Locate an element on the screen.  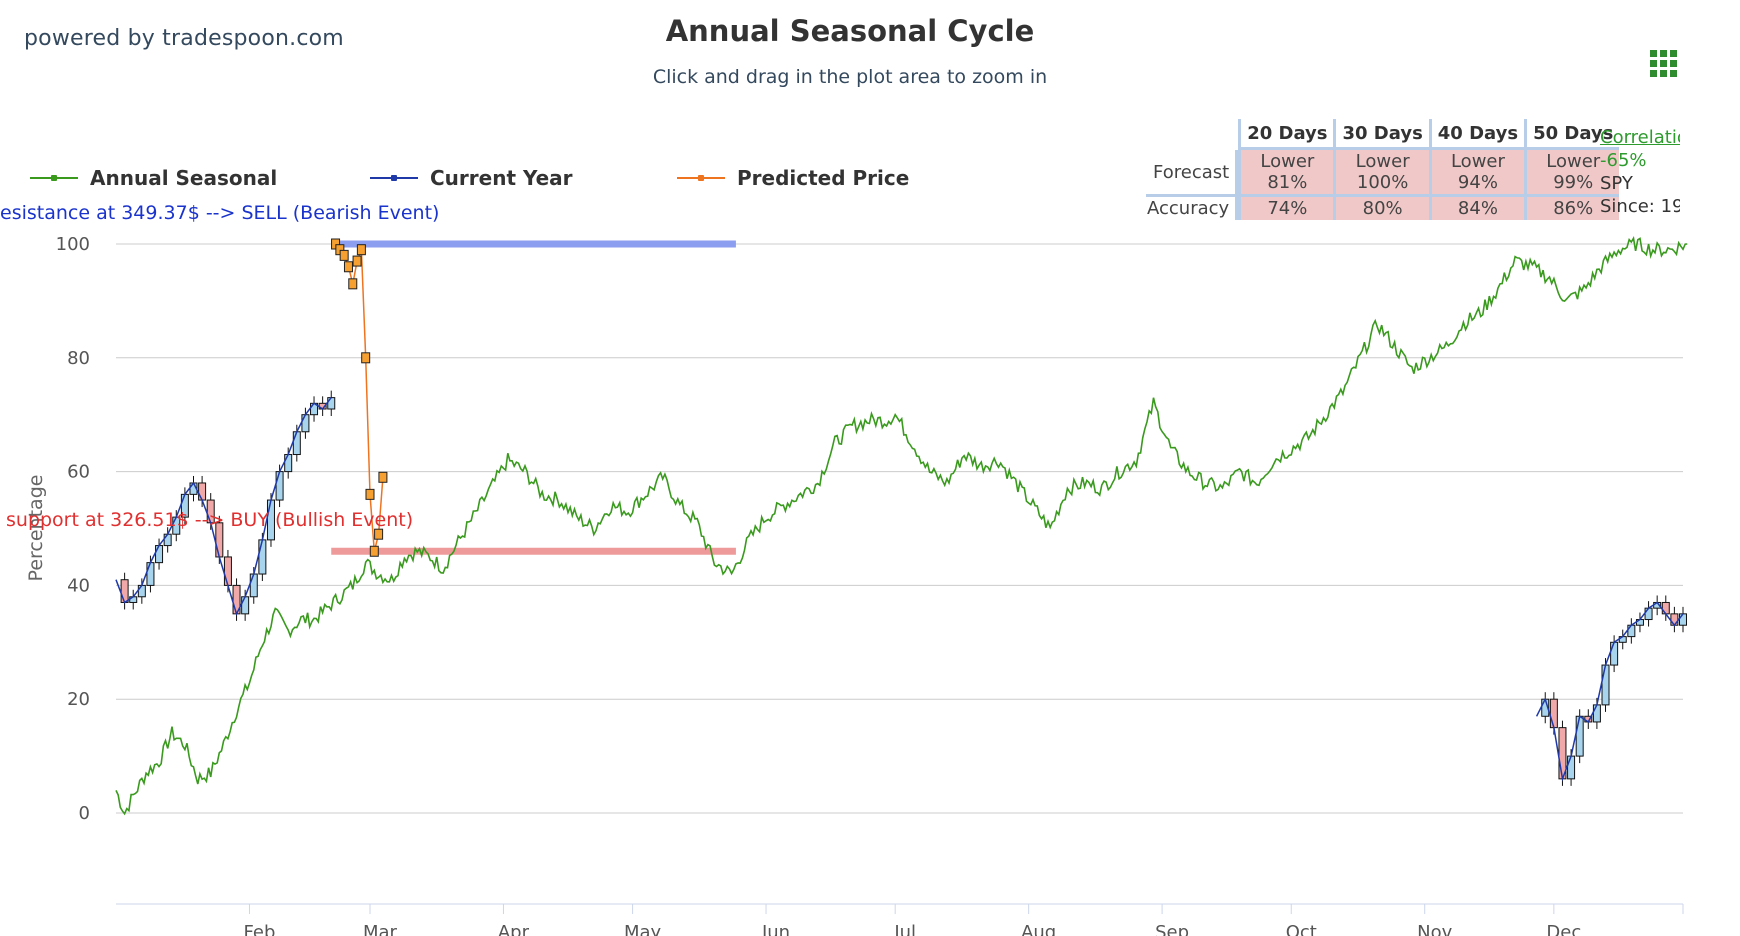
accuracy-cell: 80% is located at coordinates (1381, 208).